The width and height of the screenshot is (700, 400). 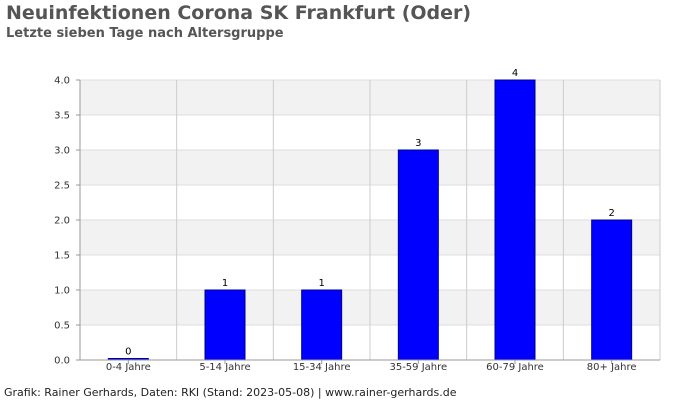 What do you see at coordinates (62, 186) in the screenshot?
I see `y-tick-label: 2.5` at bounding box center [62, 186].